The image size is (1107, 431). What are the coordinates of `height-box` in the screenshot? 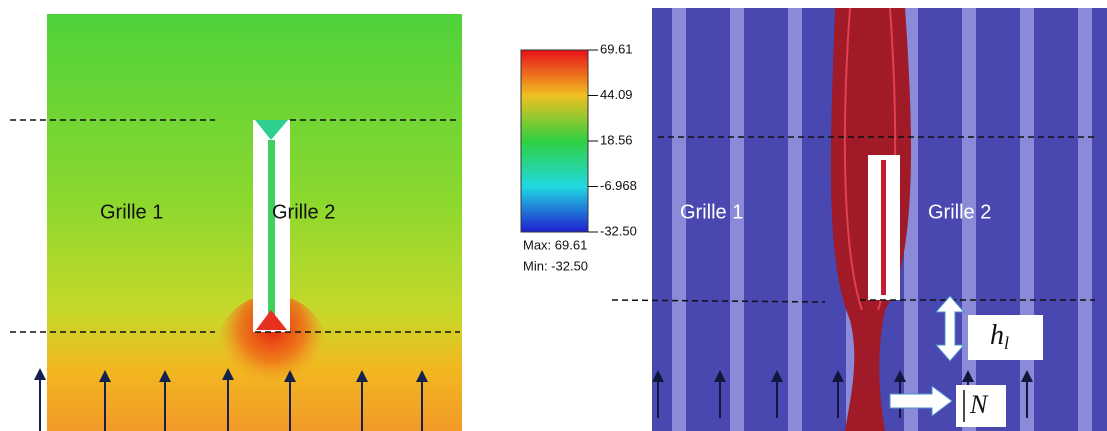 It's located at (1005, 337).